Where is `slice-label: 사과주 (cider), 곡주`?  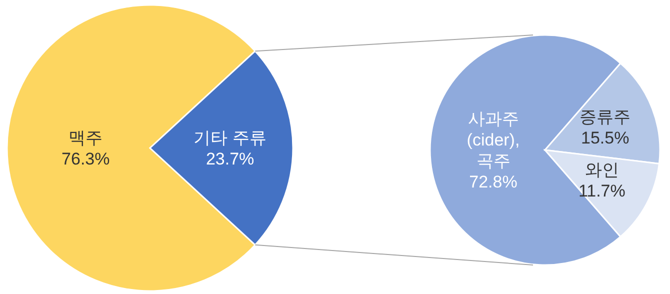
slice-label: 사과주 (cider), 곡주 is located at coordinates (493, 140).